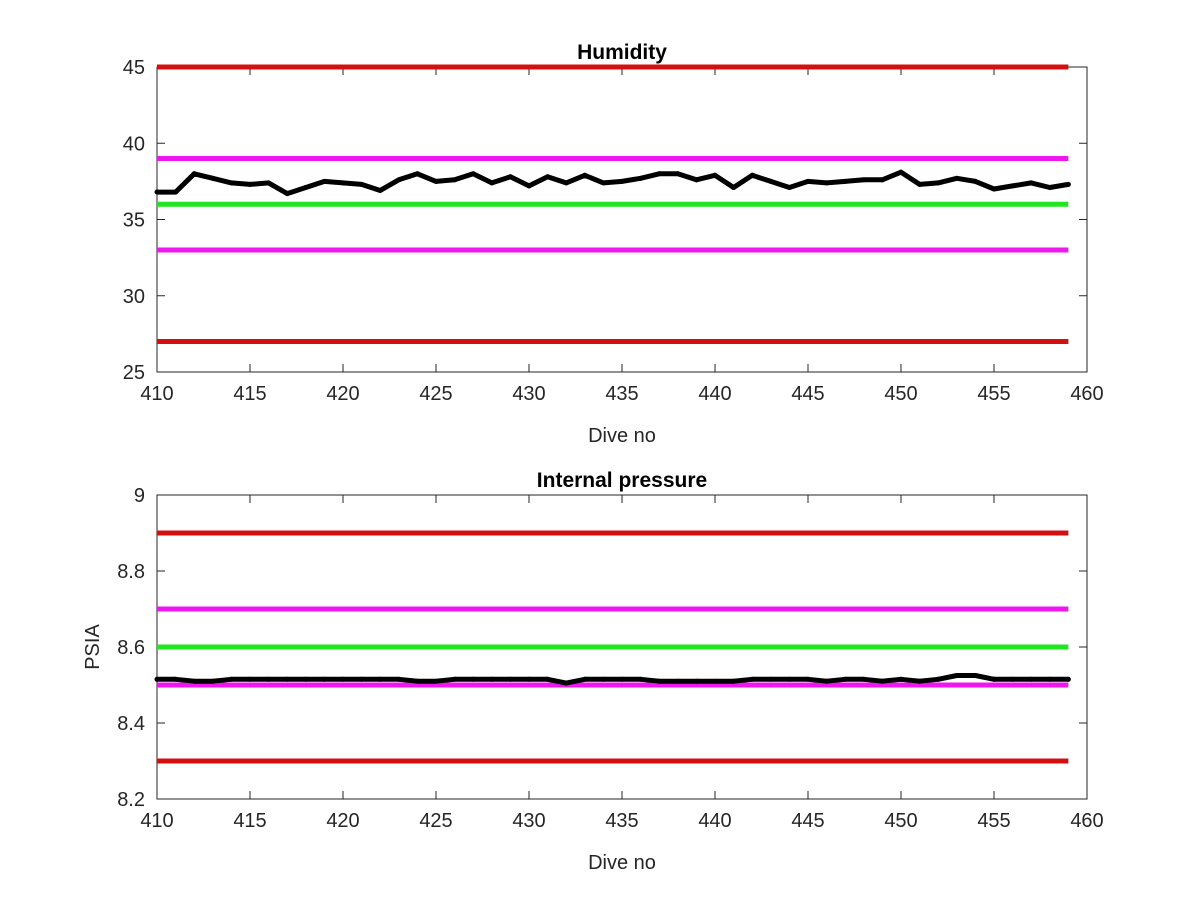  Describe the element at coordinates (622, 480) in the screenshot. I see `chart-title: Internal pressure` at that location.